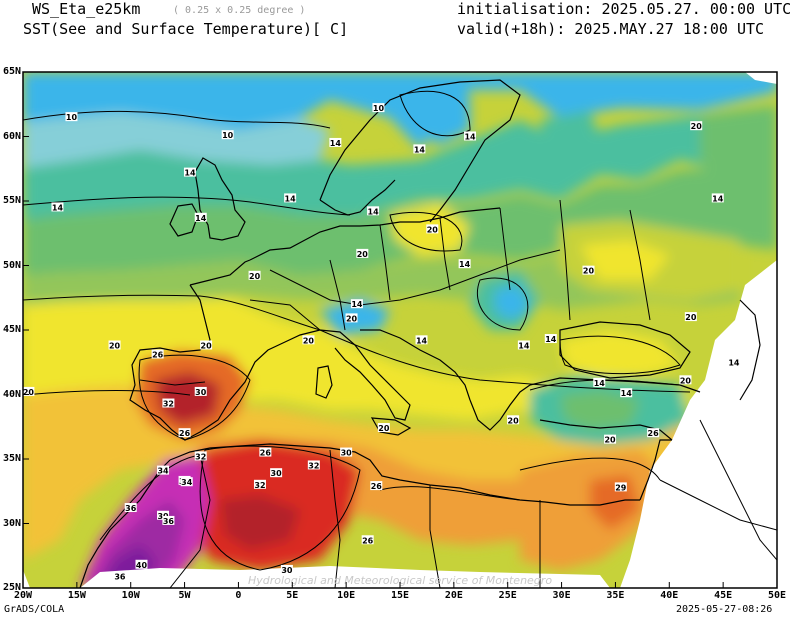  Describe the element at coordinates (723, 595) in the screenshot. I see `lon-tick-label: 45E` at that location.